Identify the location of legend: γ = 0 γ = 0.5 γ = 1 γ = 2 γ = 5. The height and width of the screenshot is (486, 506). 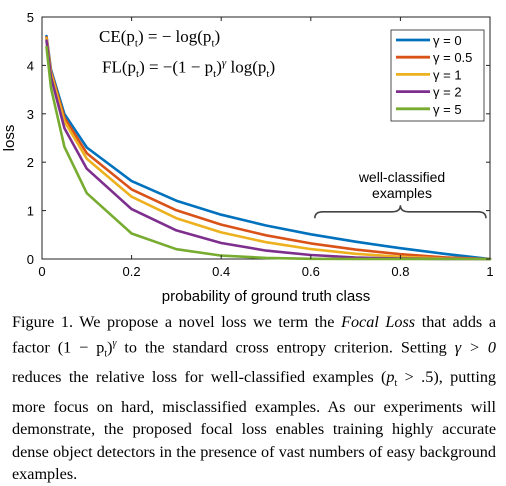
(437, 75).